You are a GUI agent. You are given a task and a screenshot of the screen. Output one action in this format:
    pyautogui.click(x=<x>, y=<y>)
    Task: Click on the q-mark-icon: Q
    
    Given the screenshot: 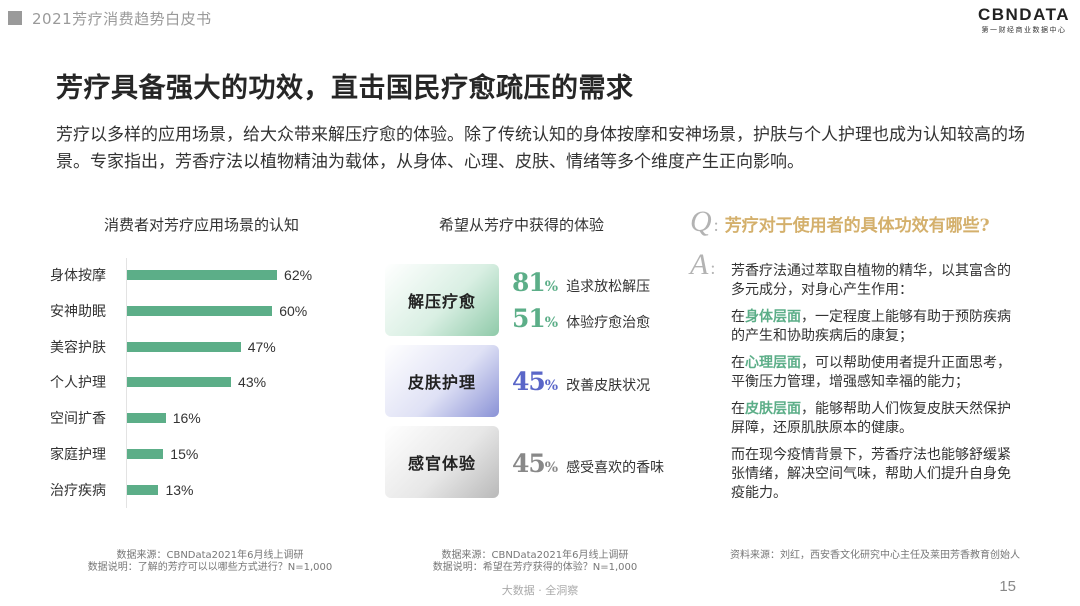 What is the action you would take?
    pyautogui.click(x=701, y=221)
    